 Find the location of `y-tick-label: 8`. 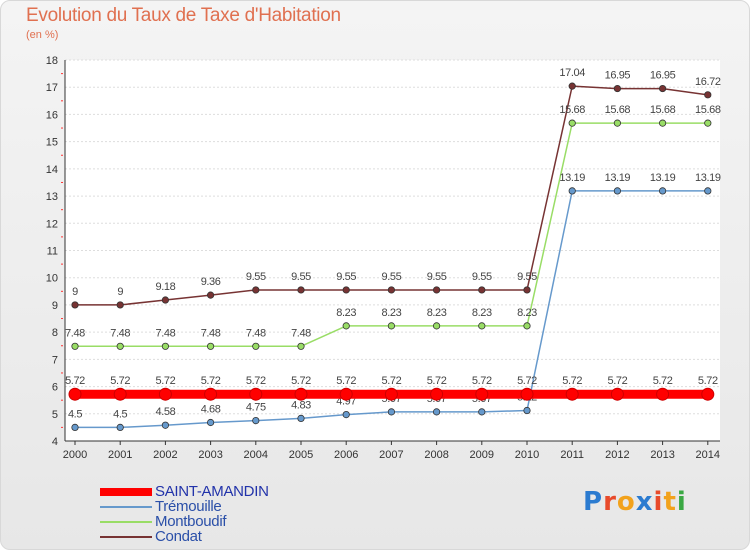

y-tick-label: 8 is located at coordinates (55, 333).